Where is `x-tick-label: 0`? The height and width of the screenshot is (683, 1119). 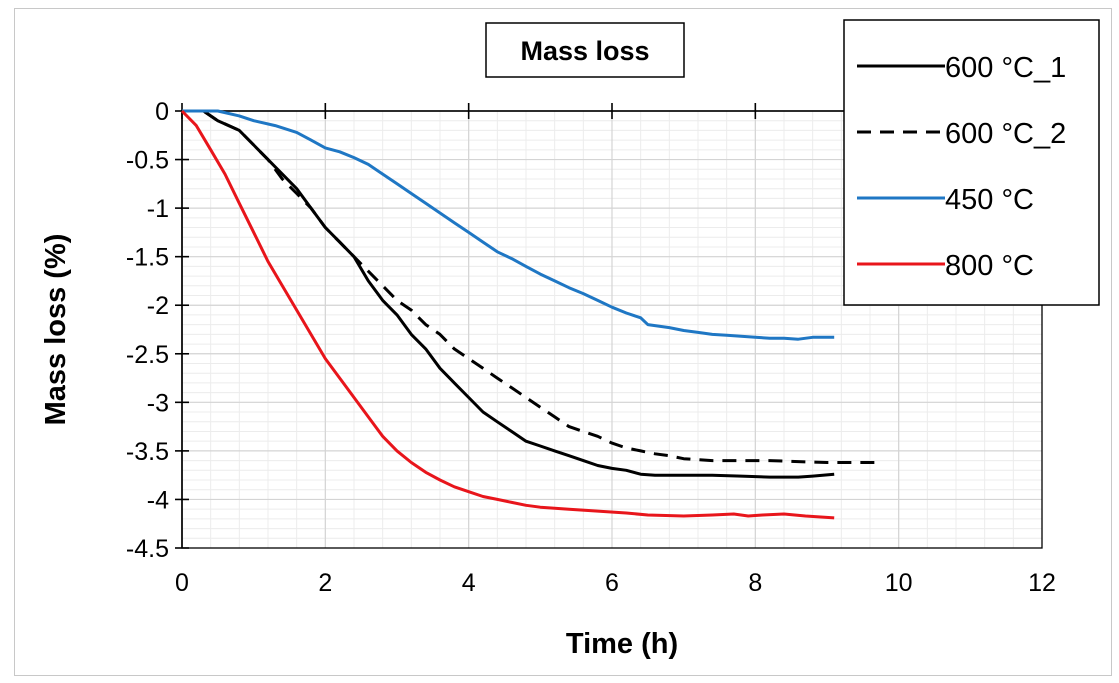 x-tick-label: 0 is located at coordinates (182, 583).